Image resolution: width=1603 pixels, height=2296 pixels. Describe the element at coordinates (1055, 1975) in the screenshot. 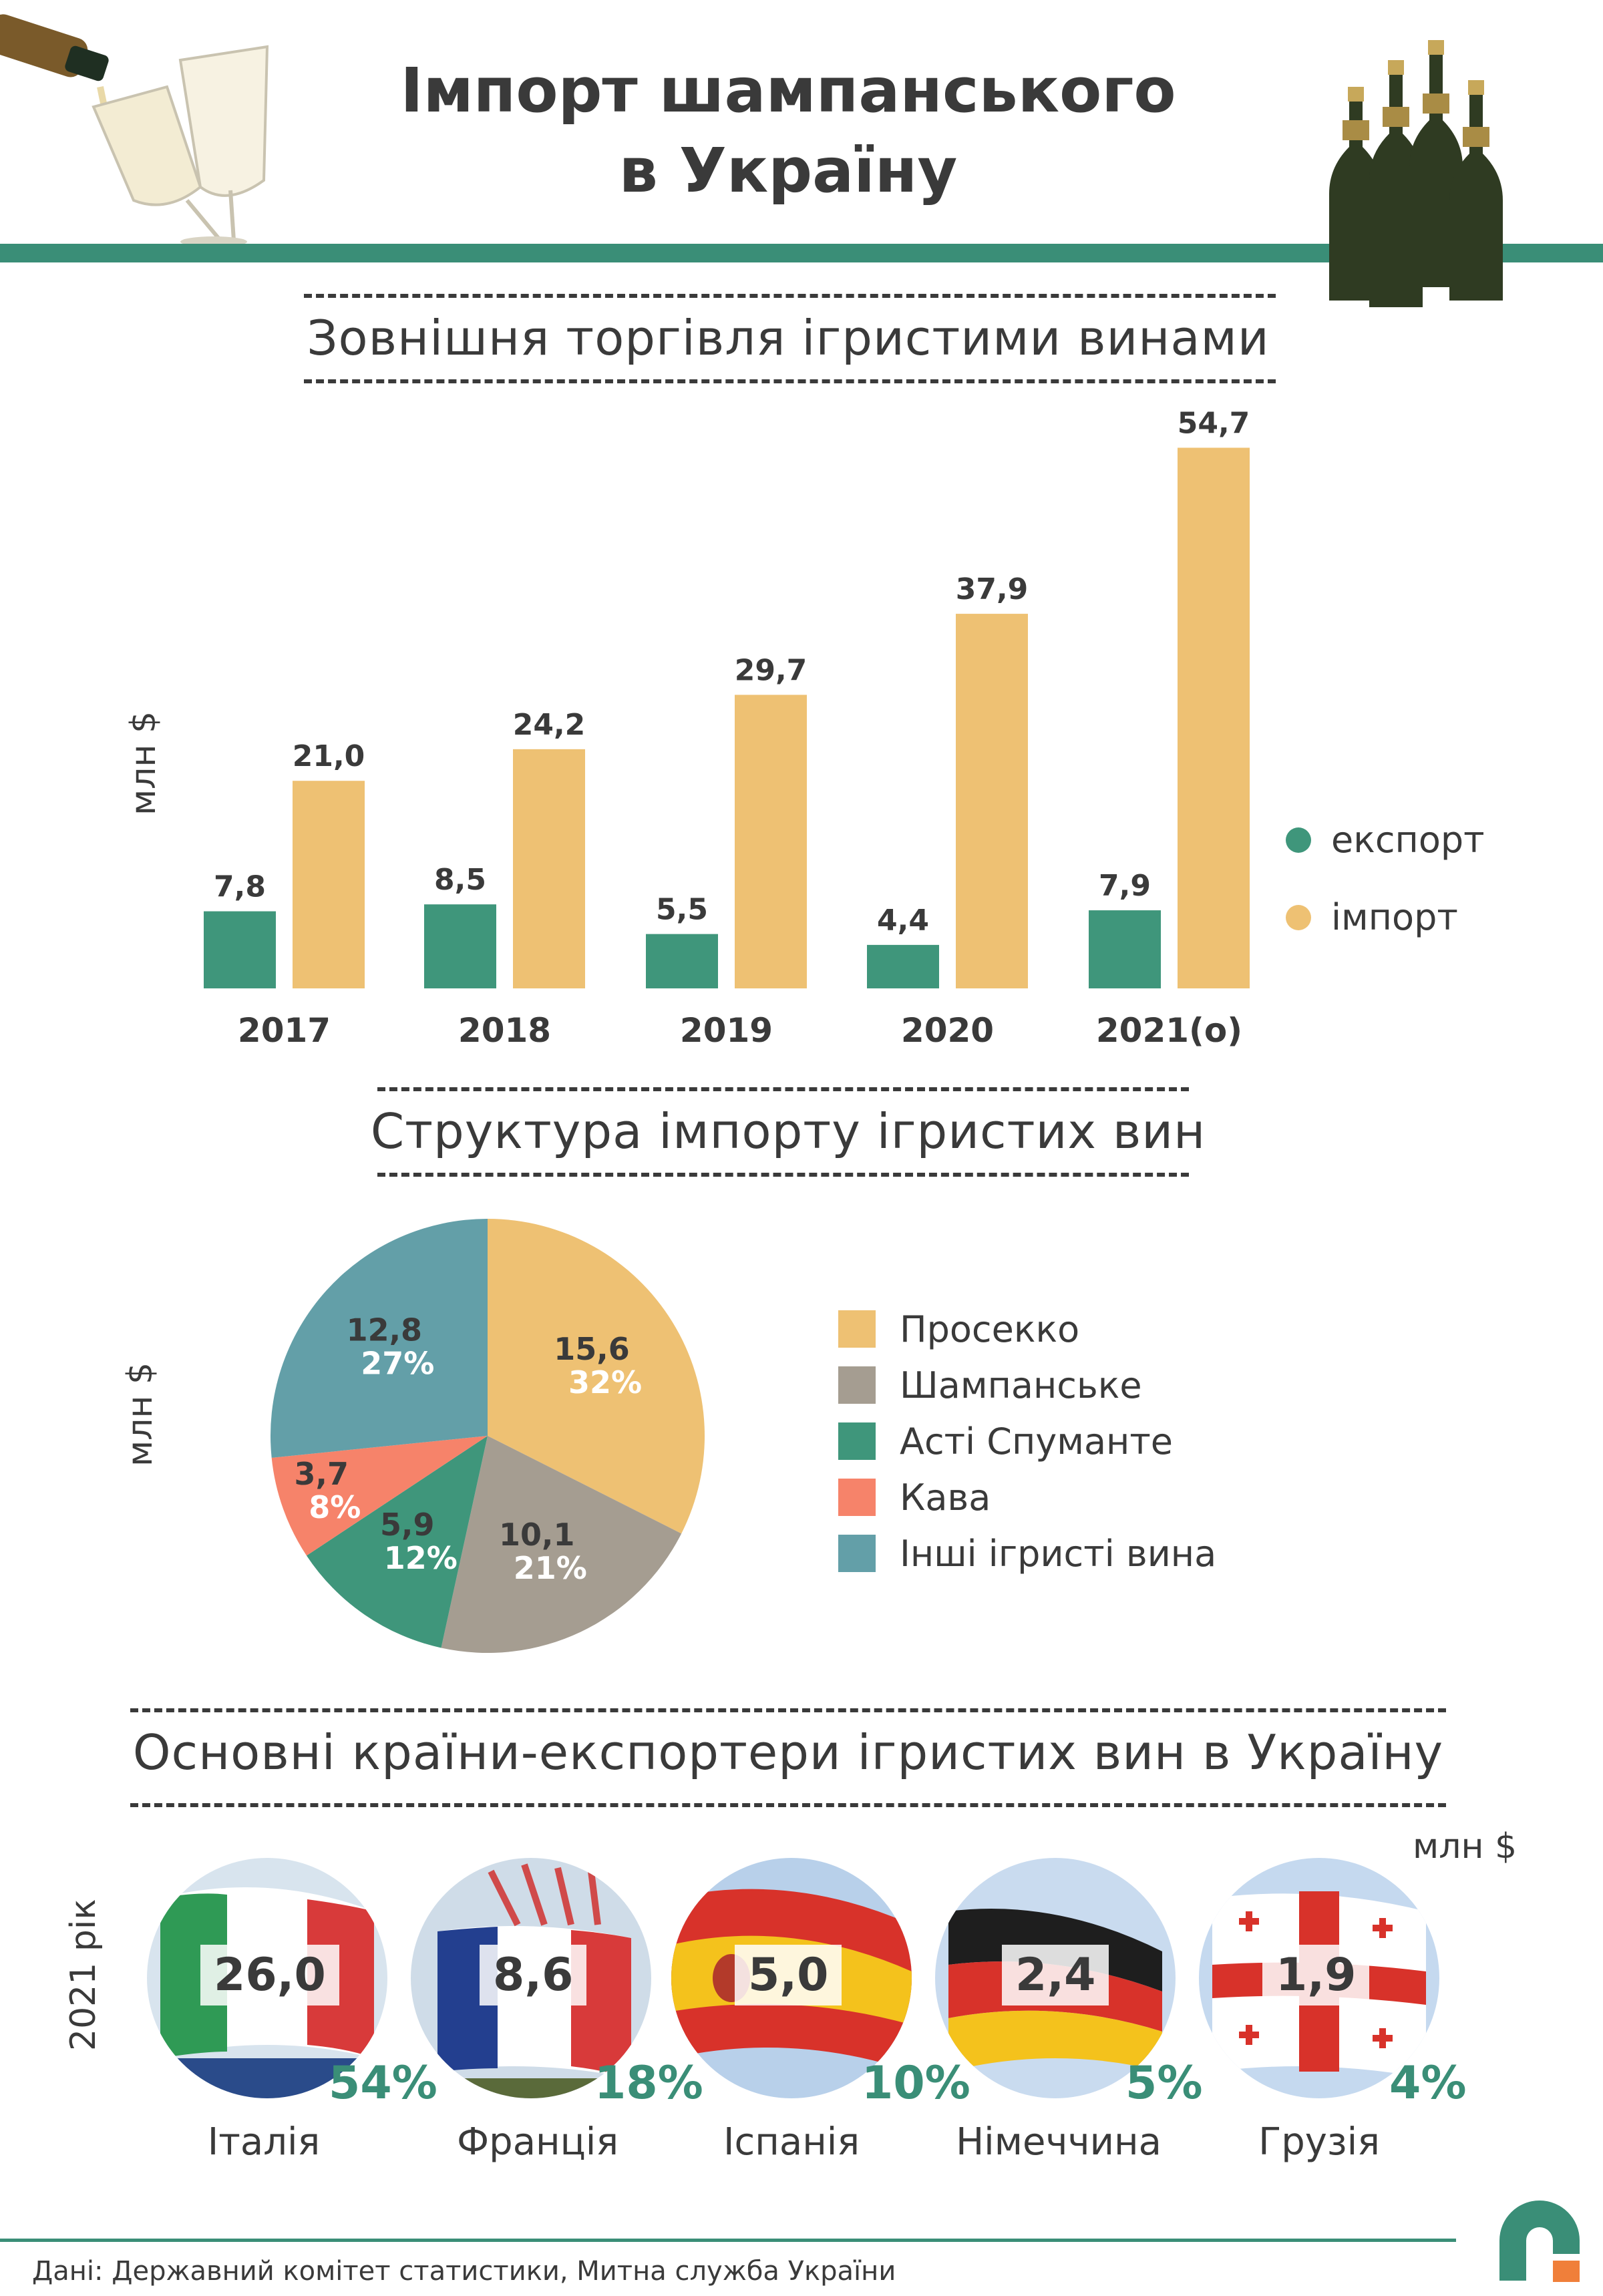

I see `country-value-germany: 2,4` at that location.